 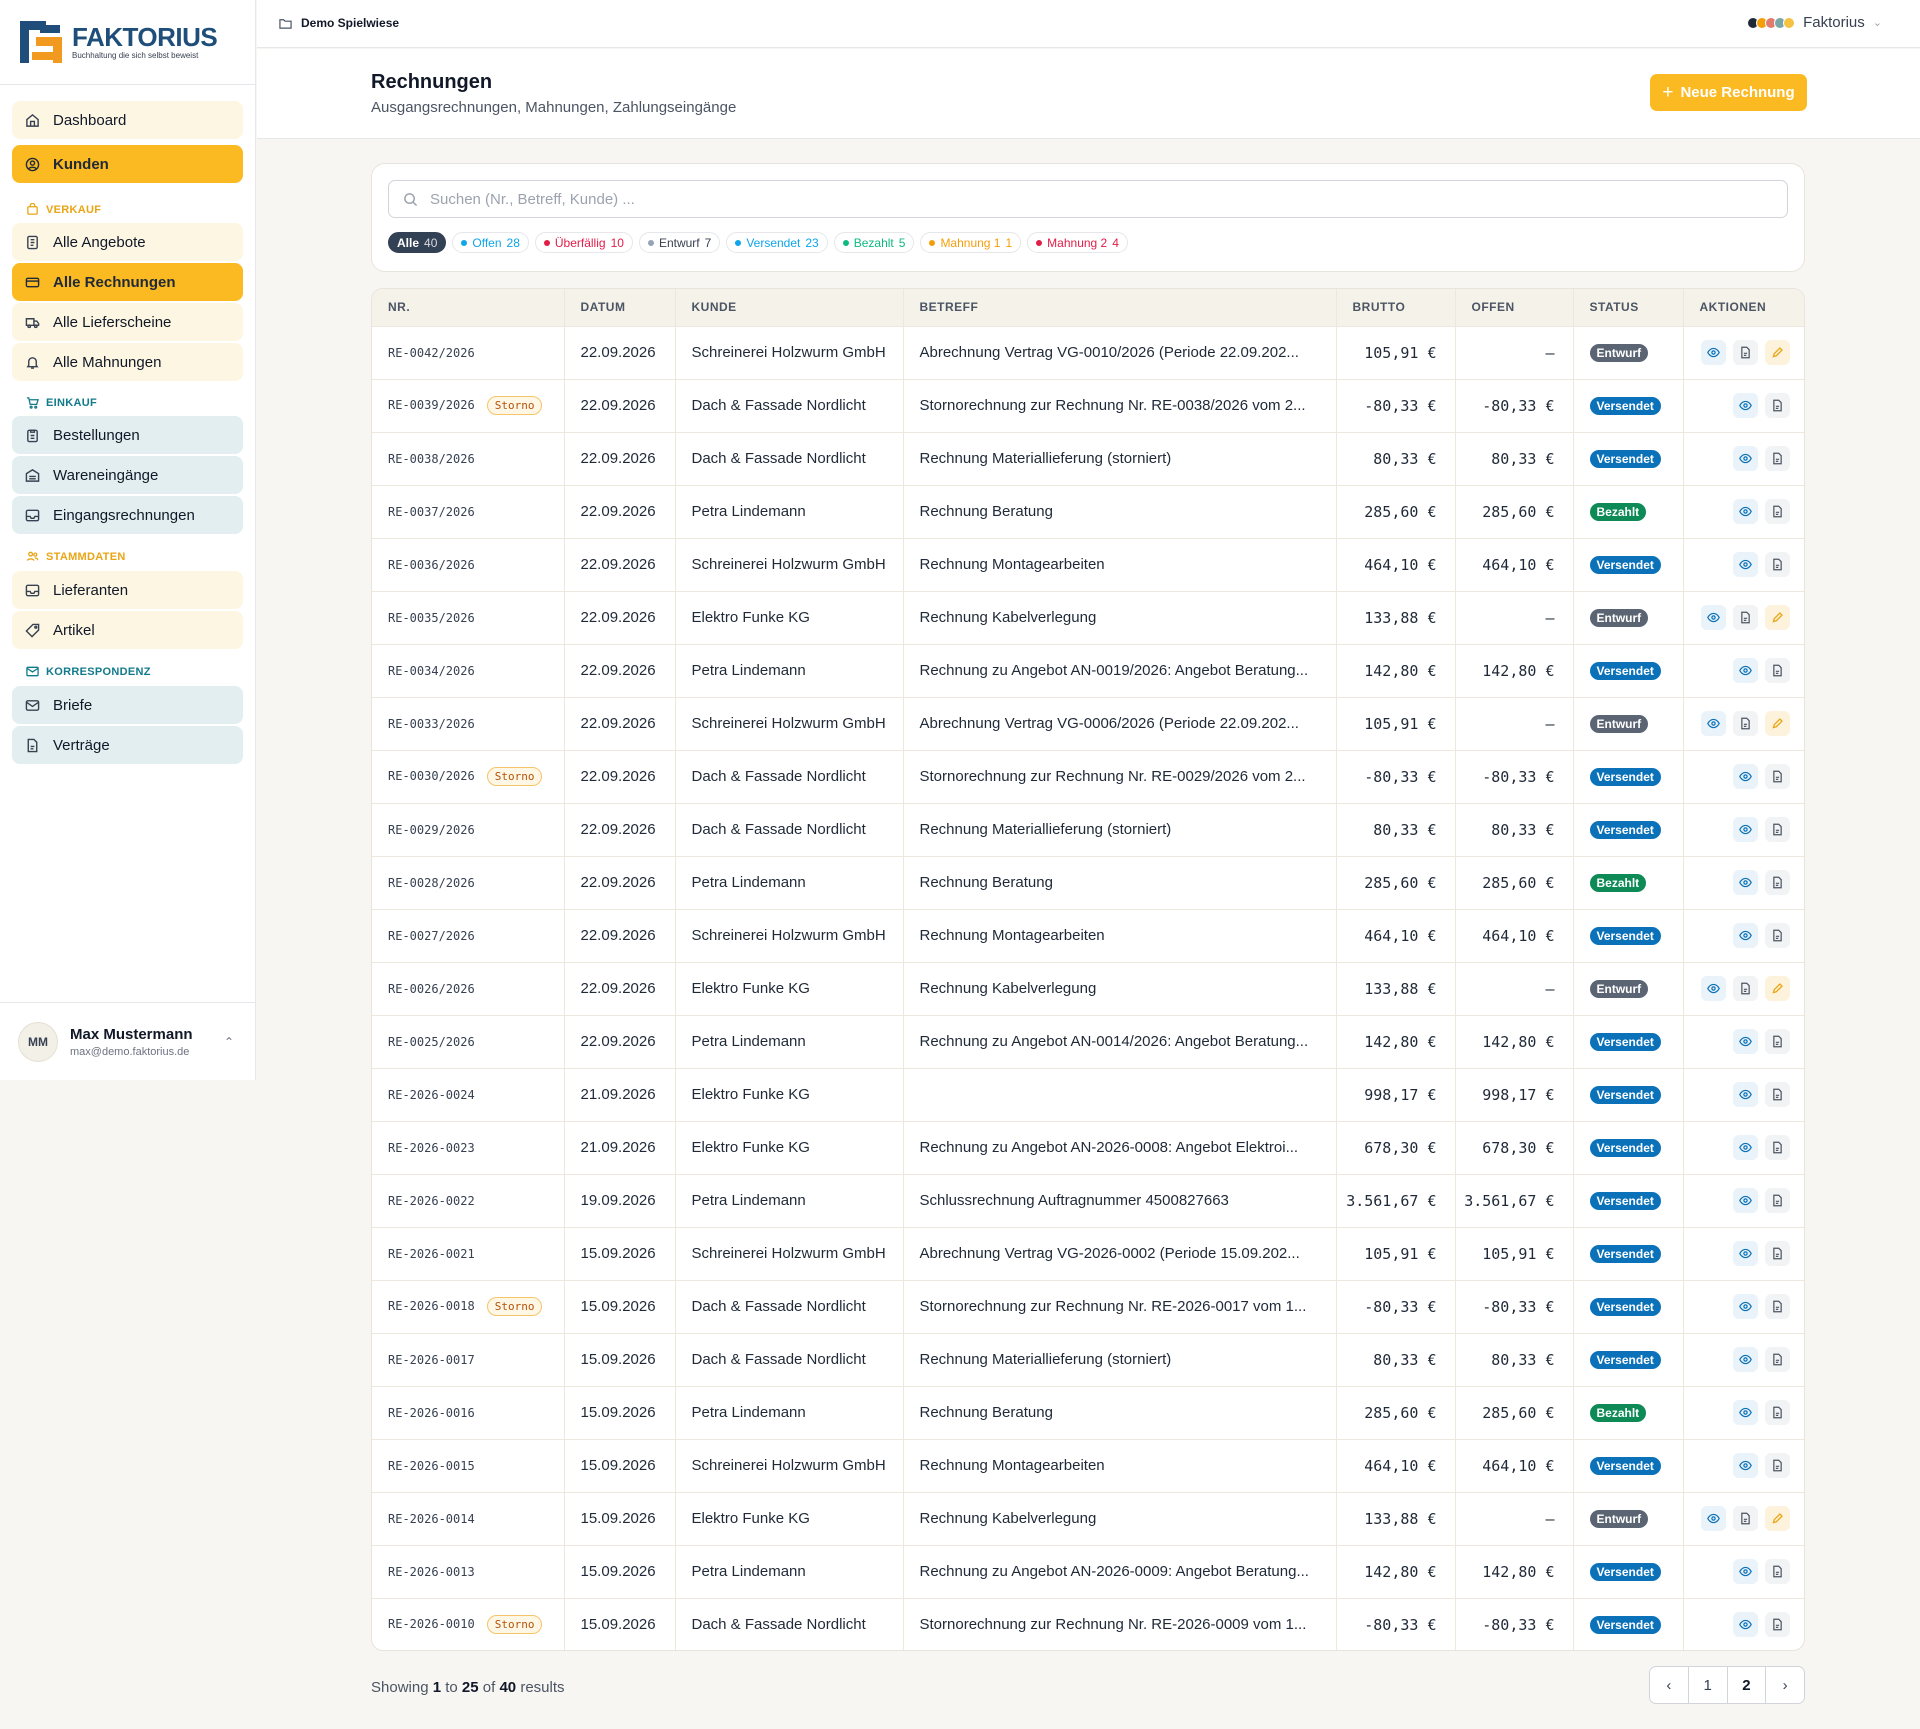 What do you see at coordinates (431, 1624) in the screenshot?
I see `invoice-number: RE-2026-0010` at bounding box center [431, 1624].